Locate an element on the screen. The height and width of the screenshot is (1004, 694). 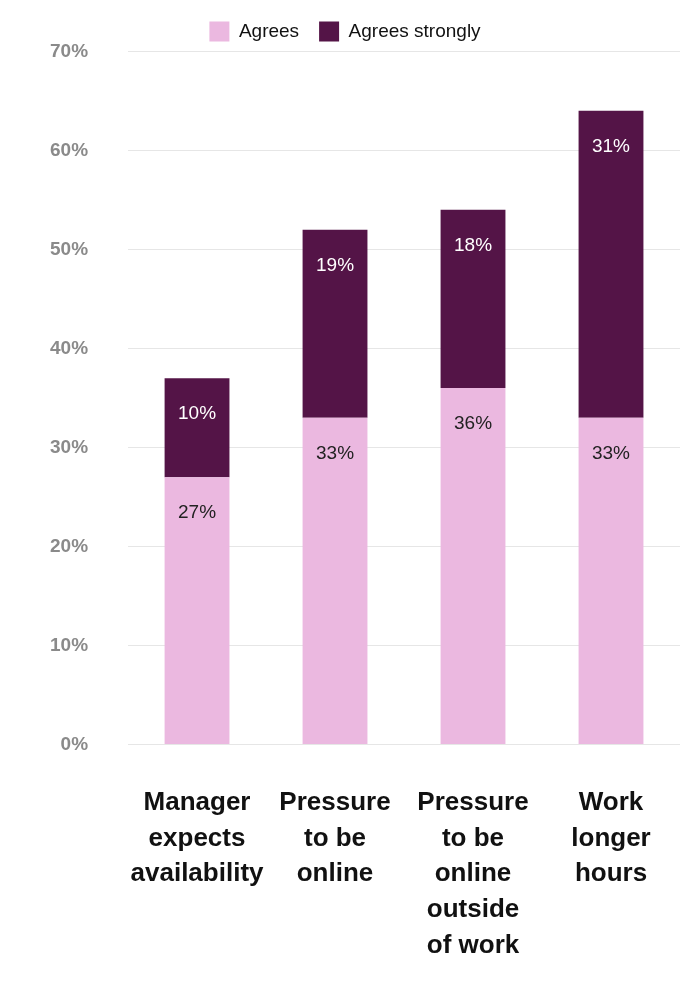
x-tick-label: Manager expects availability is located at coordinates (197, 836).